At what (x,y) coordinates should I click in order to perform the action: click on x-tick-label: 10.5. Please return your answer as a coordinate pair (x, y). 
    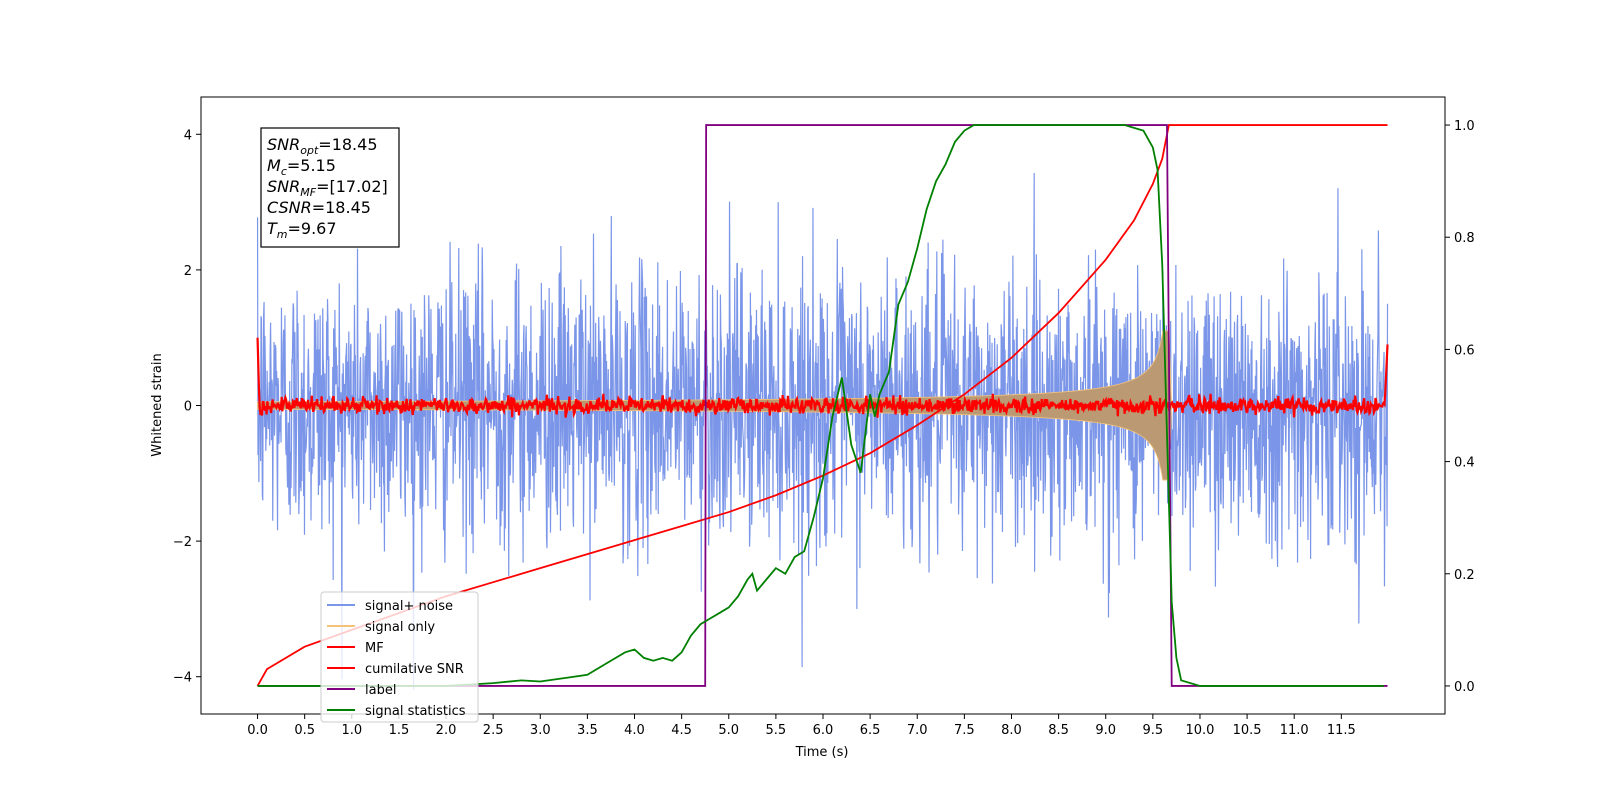
    Looking at the image, I should click on (1247, 730).